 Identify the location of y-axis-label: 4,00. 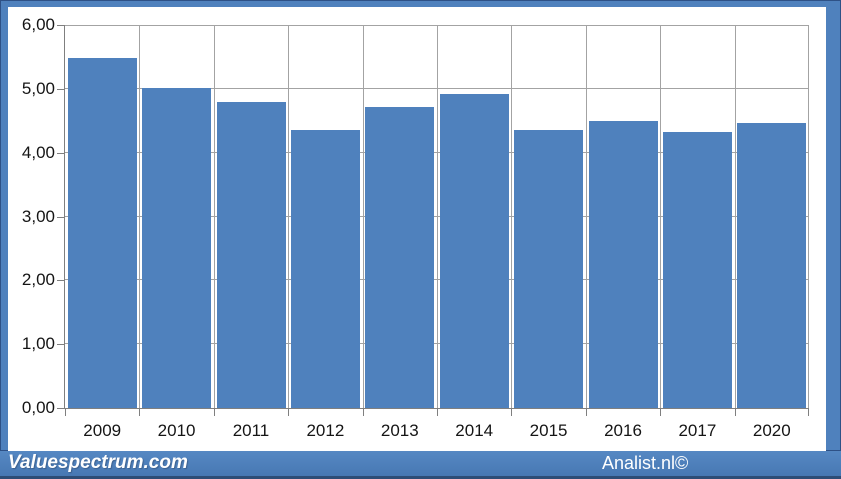
(38, 152).